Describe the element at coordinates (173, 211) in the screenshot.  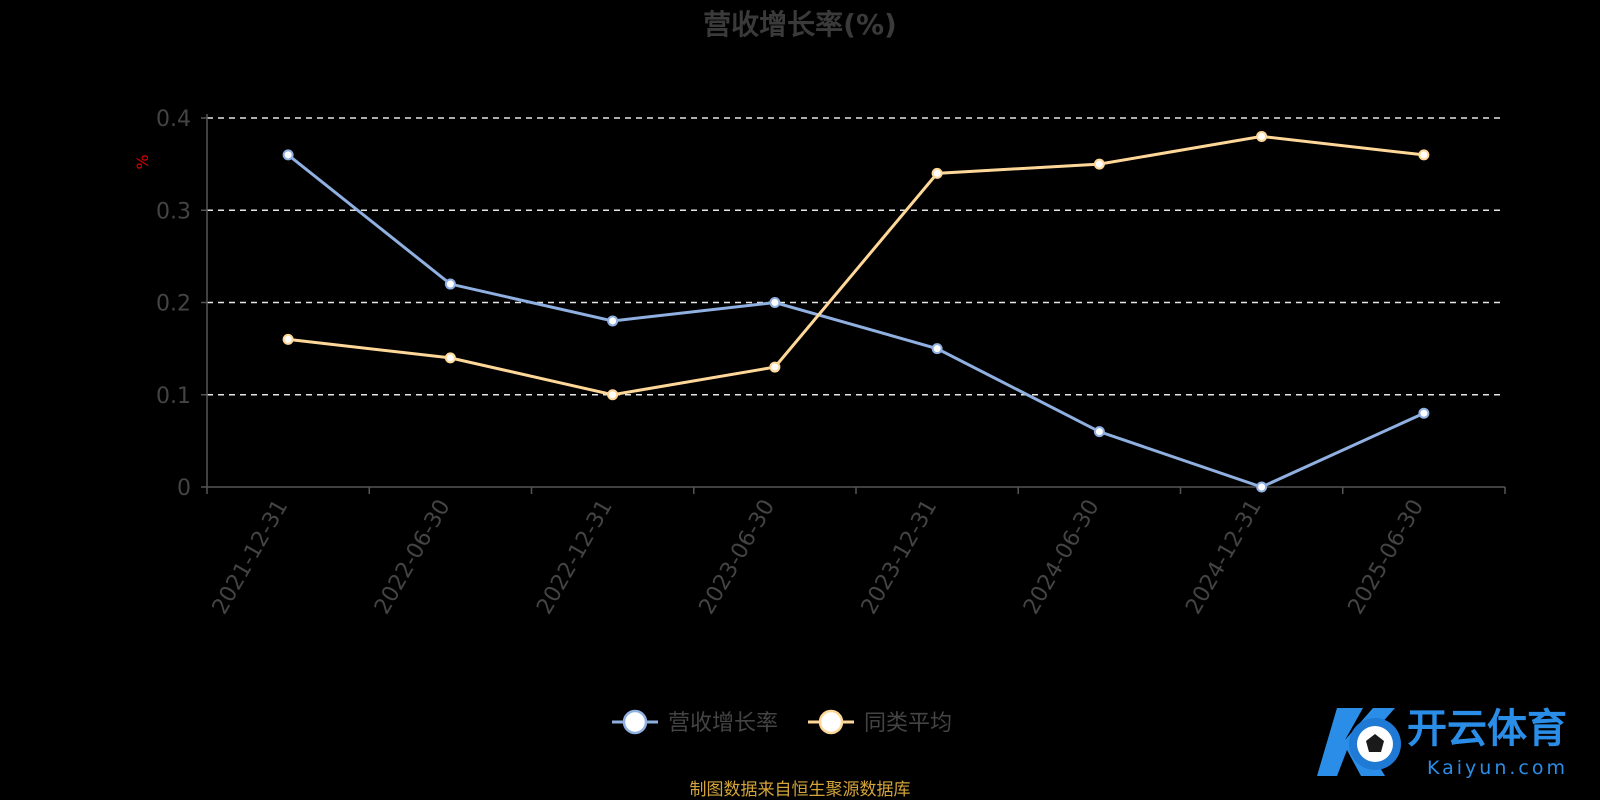
I see `y-tick-label: 0.3` at that location.